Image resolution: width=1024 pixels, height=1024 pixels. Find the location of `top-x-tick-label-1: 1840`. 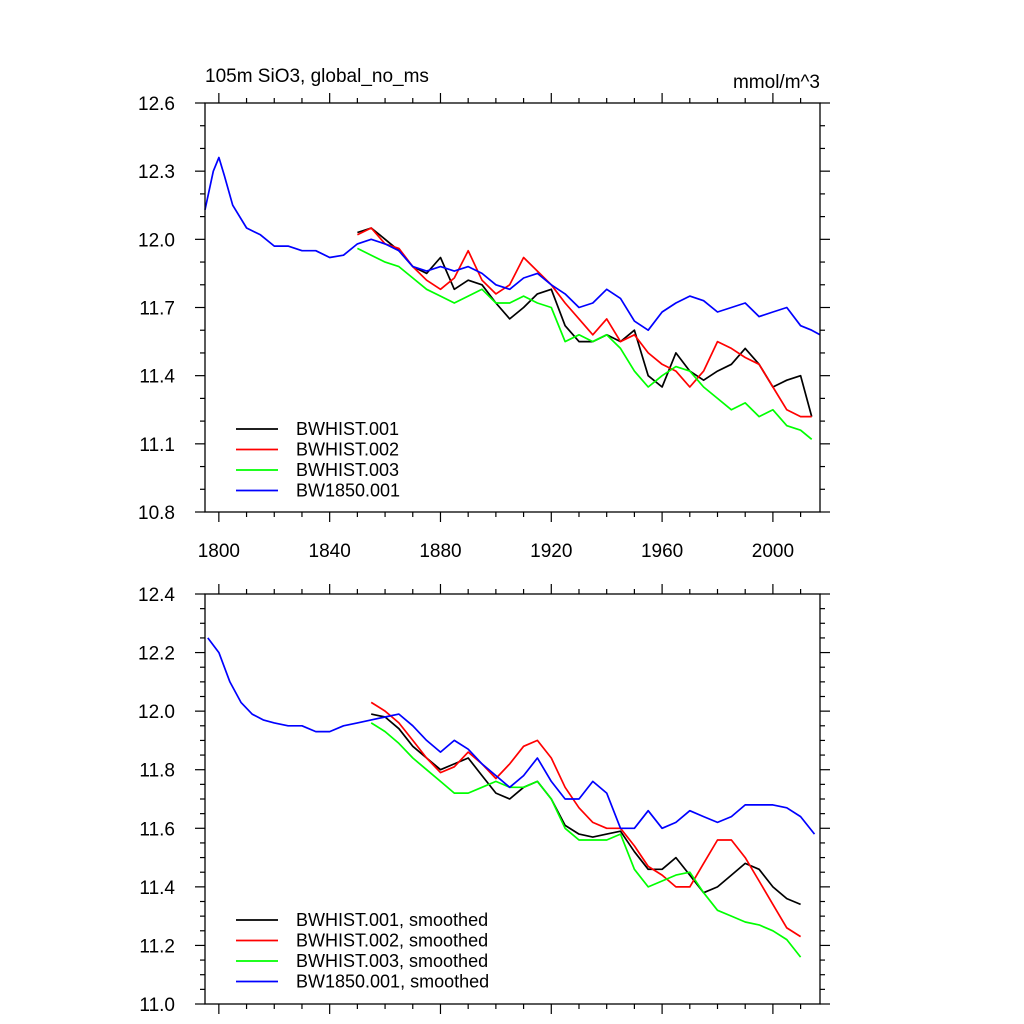

top-x-tick-label-1: 1840 is located at coordinates (330, 551).